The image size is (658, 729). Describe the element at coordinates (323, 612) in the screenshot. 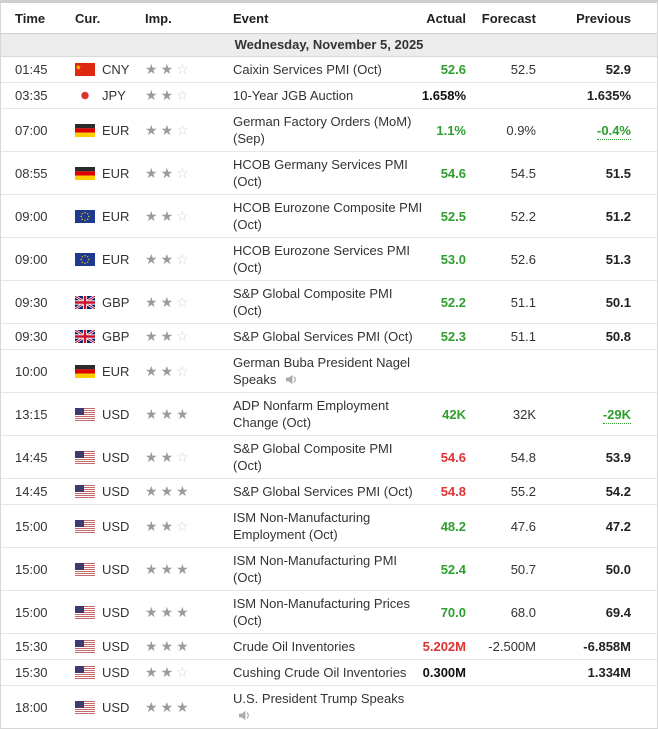

I see `event-title: ISM Non-Manufacturing Prices (Oct)` at that location.